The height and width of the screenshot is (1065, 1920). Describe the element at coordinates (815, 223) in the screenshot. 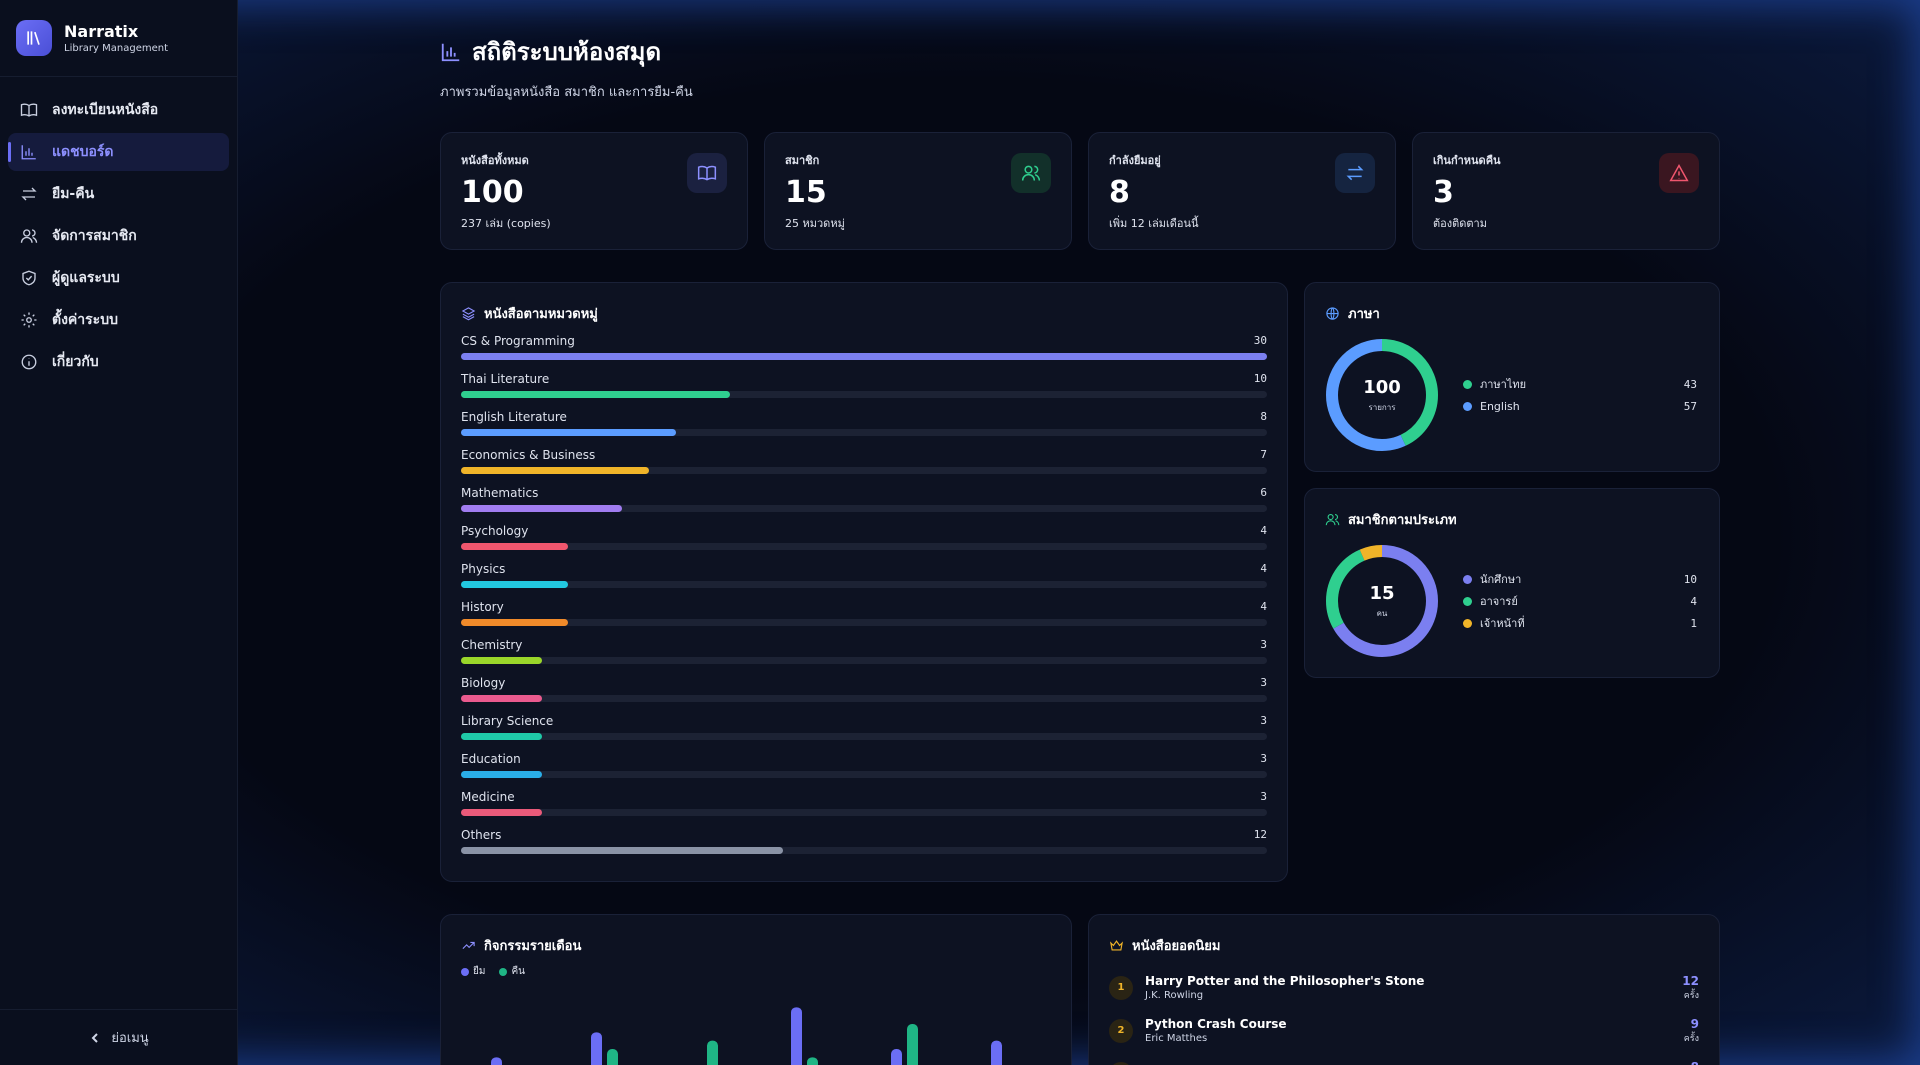

I see `stat-sub: 25 หมวดหมู่` at that location.